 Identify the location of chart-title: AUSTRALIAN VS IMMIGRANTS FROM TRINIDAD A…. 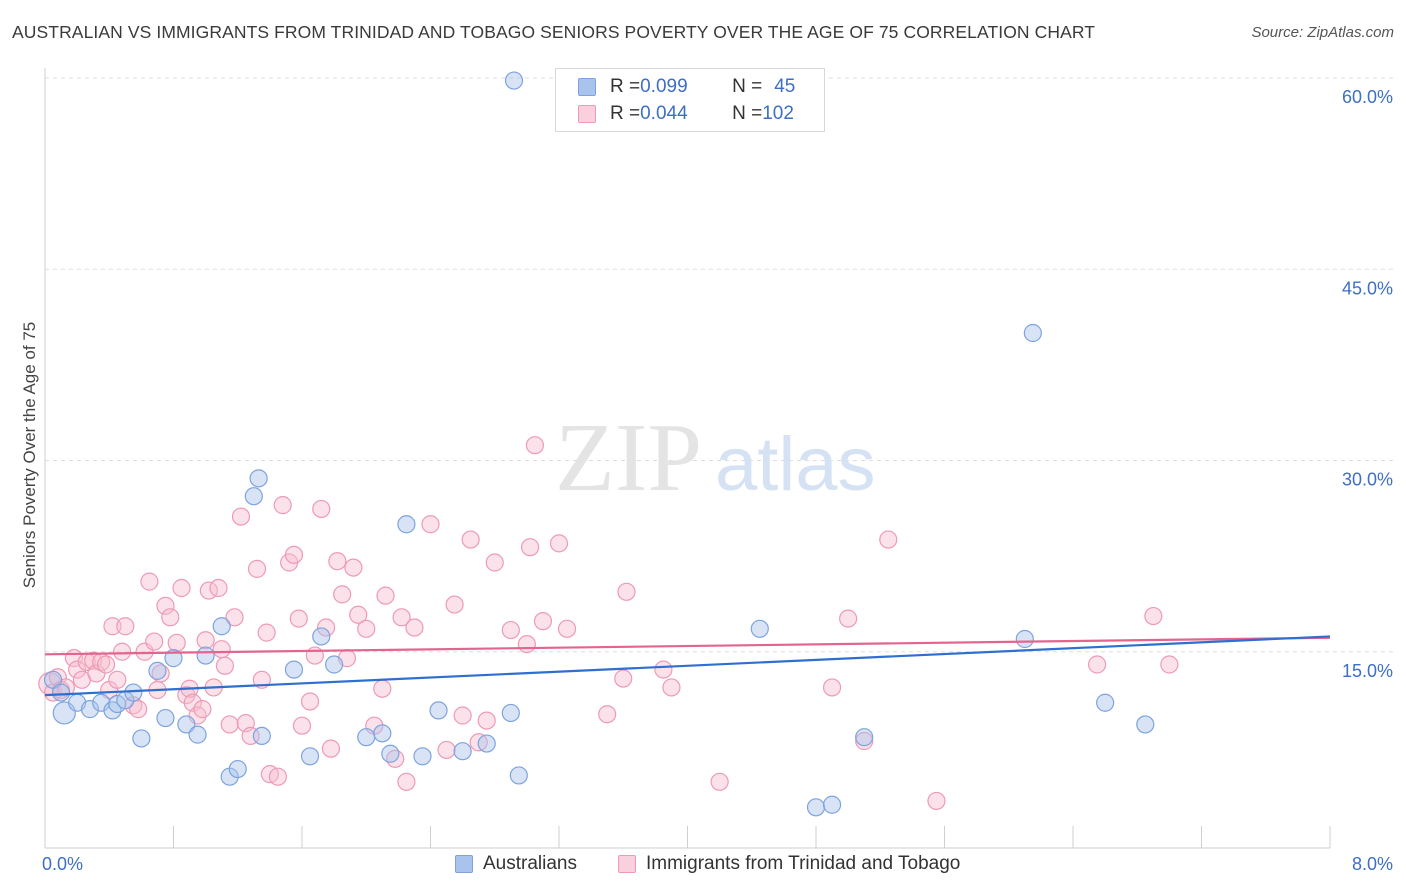
(554, 32).